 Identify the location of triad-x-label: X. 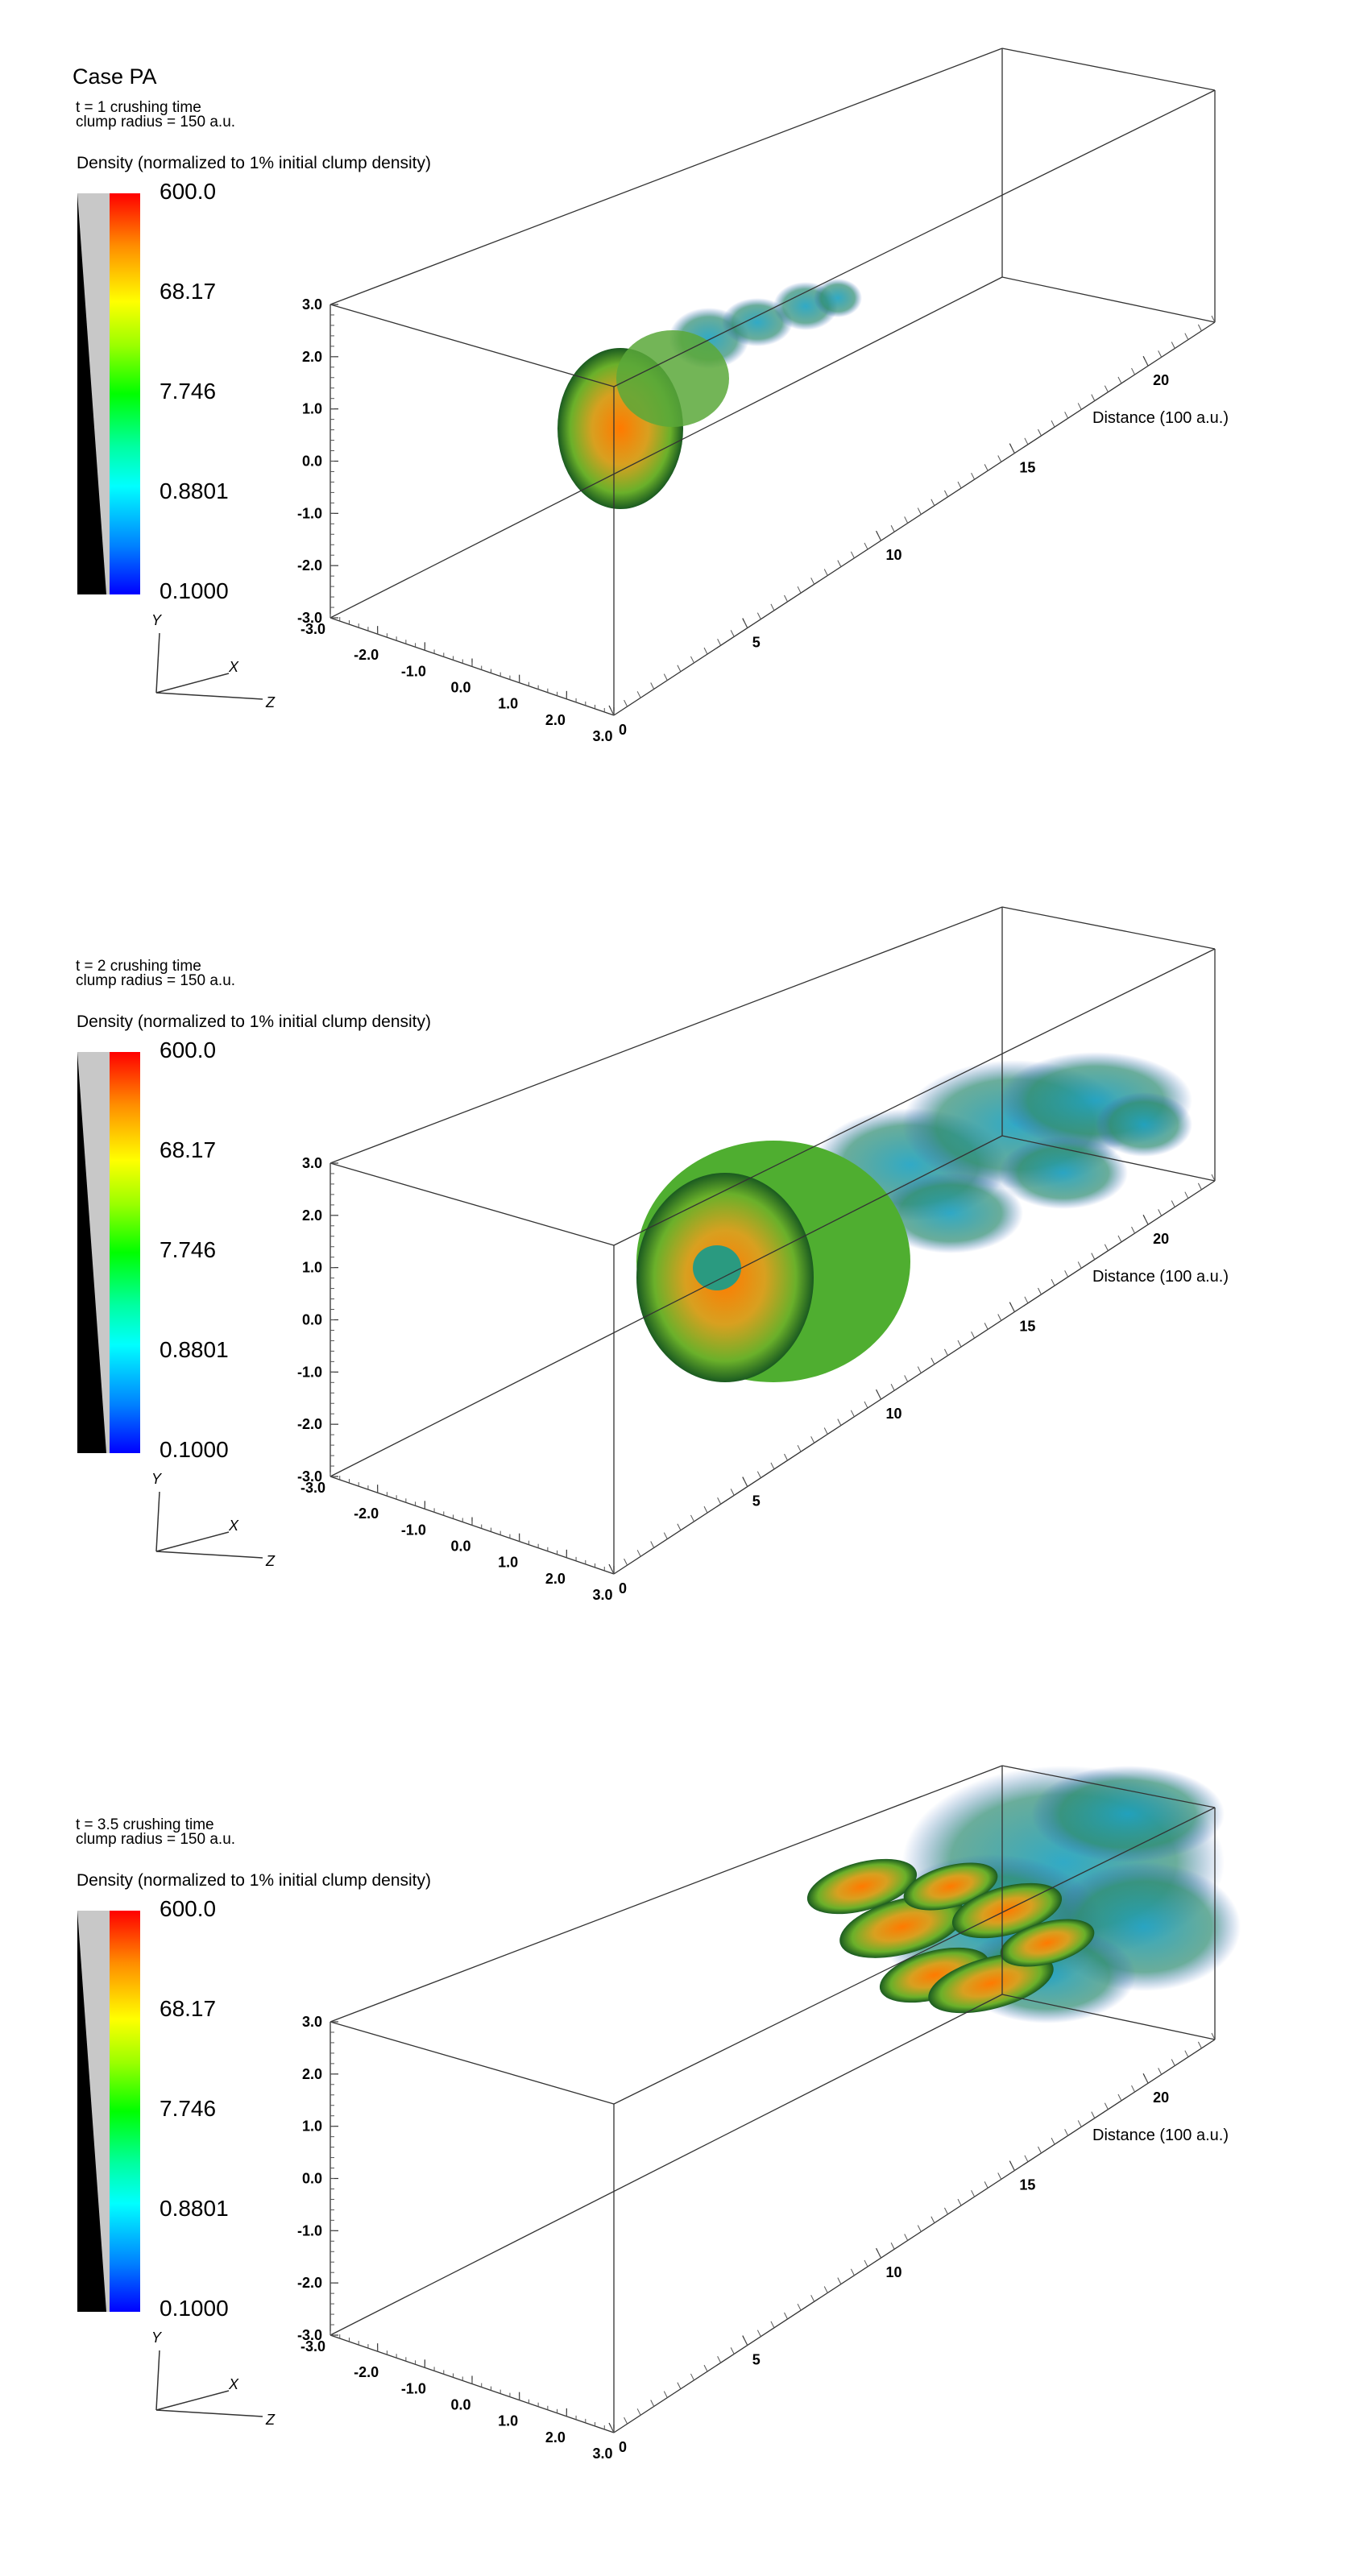
(234, 2384).